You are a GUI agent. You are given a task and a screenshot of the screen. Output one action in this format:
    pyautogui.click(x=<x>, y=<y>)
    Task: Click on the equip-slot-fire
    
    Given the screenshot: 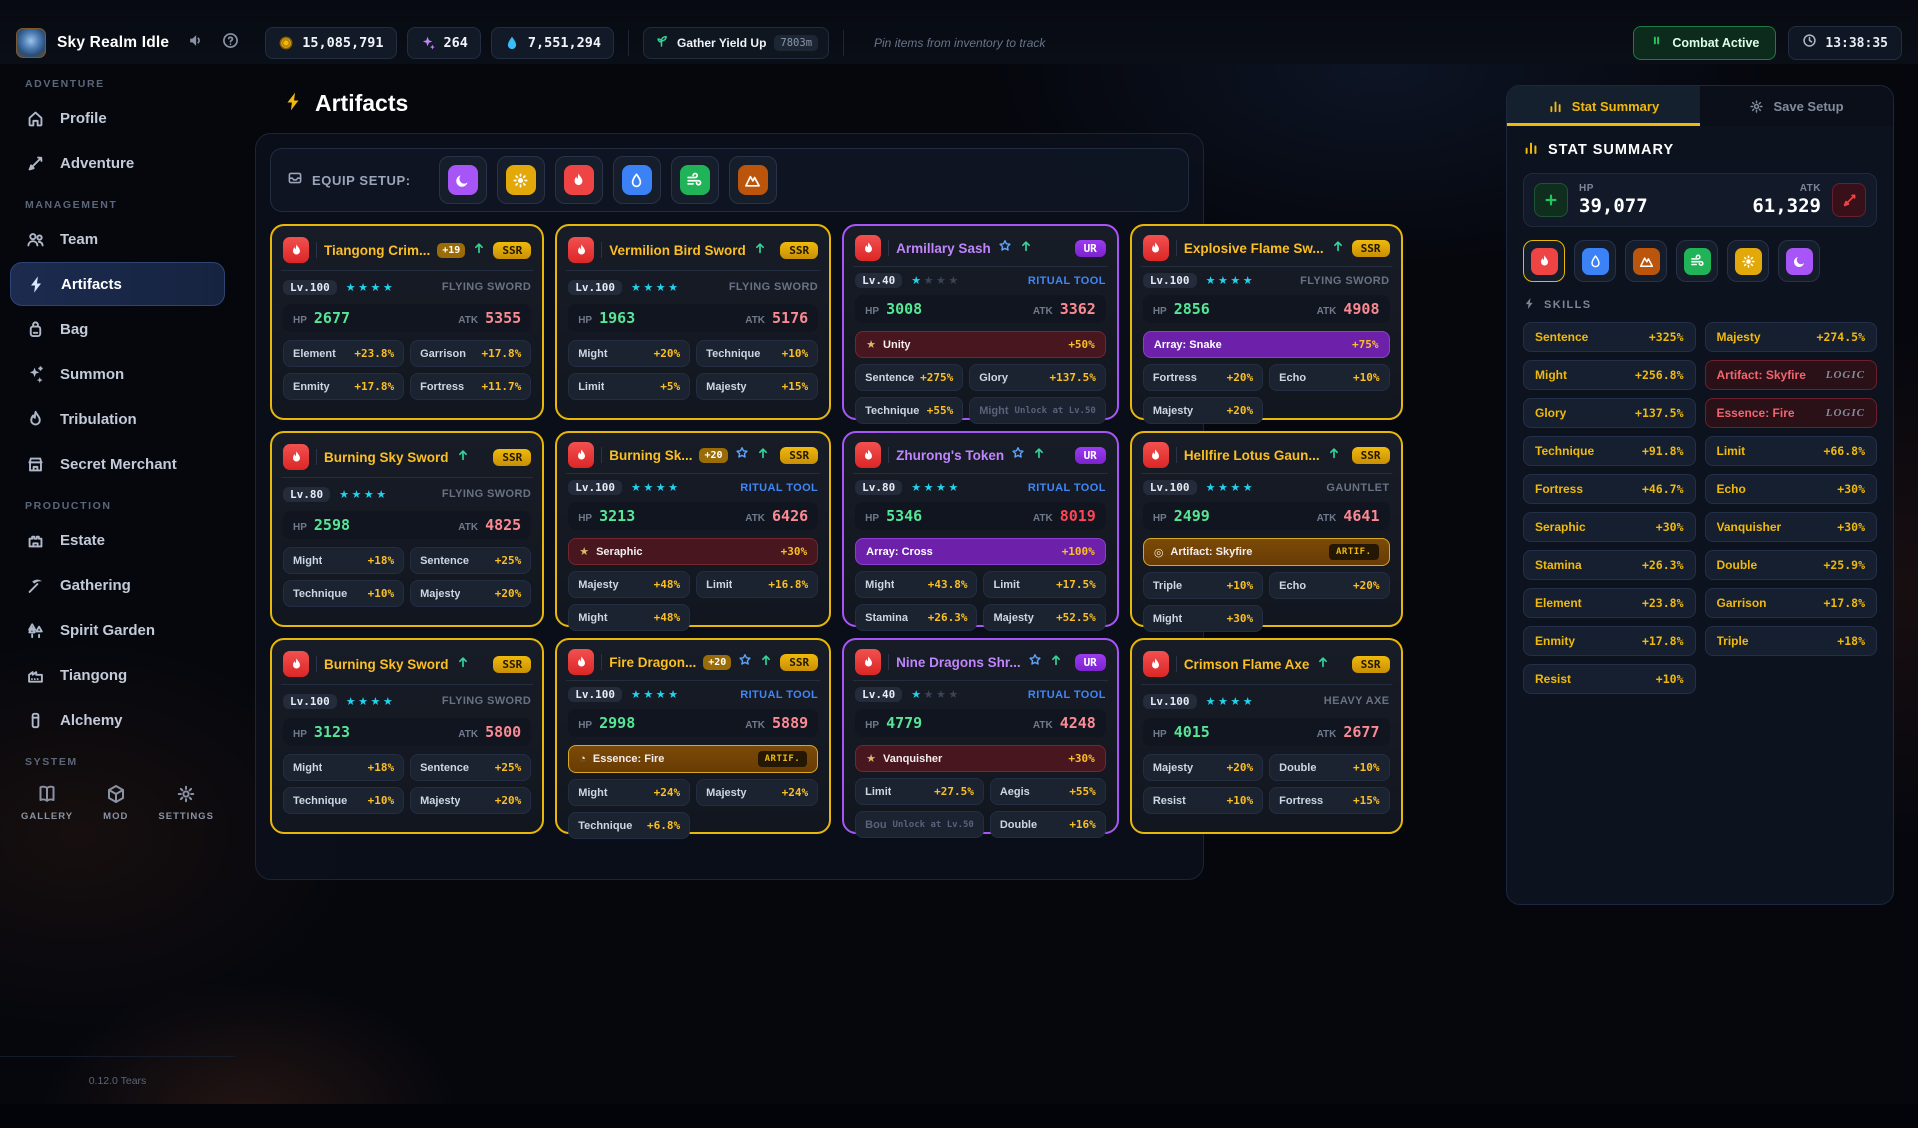 What is the action you would take?
    pyautogui.click(x=578, y=180)
    